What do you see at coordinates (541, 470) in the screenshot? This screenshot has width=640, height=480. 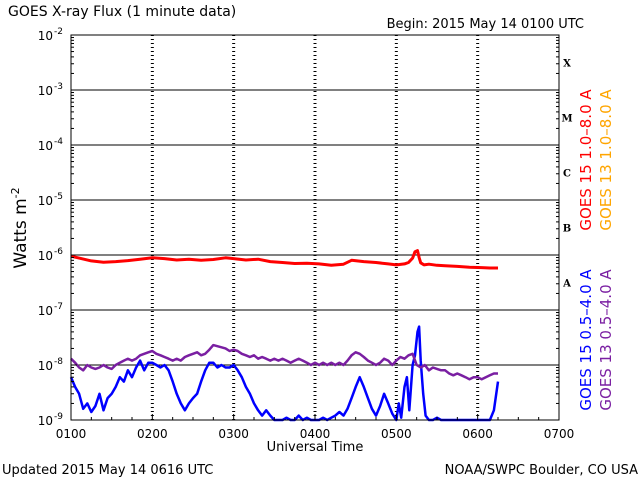 I see `credit-label: NOAA/SWPC Boulder, CO USA` at bounding box center [541, 470].